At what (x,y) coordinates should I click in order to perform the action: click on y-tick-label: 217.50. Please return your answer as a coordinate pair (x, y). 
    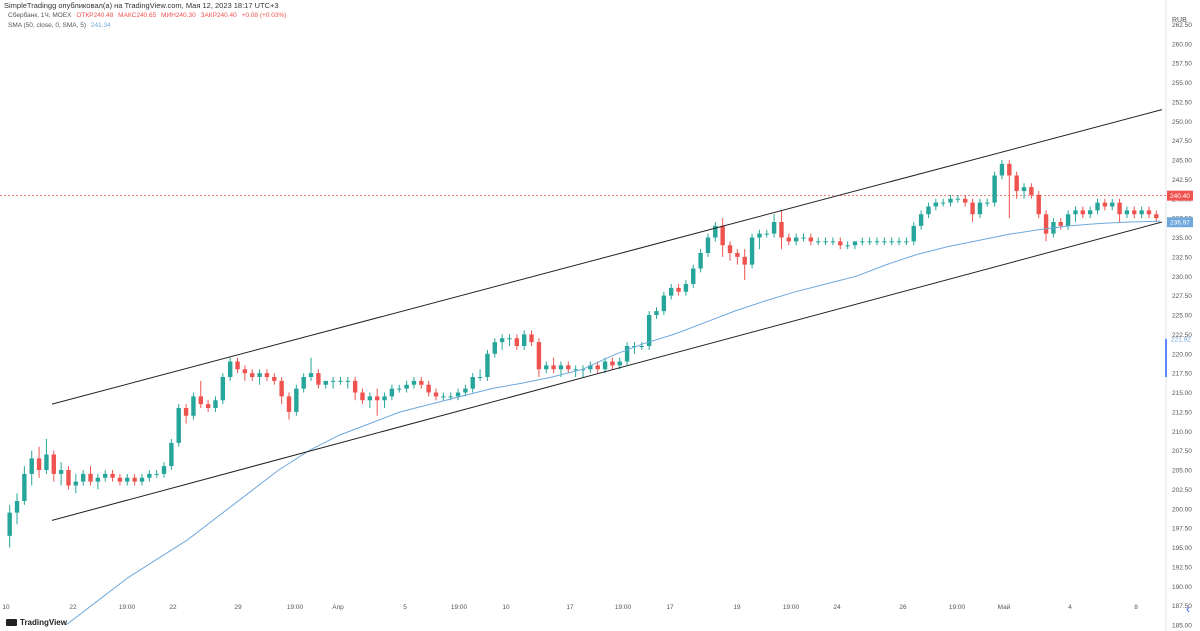
    Looking at the image, I should click on (1182, 374).